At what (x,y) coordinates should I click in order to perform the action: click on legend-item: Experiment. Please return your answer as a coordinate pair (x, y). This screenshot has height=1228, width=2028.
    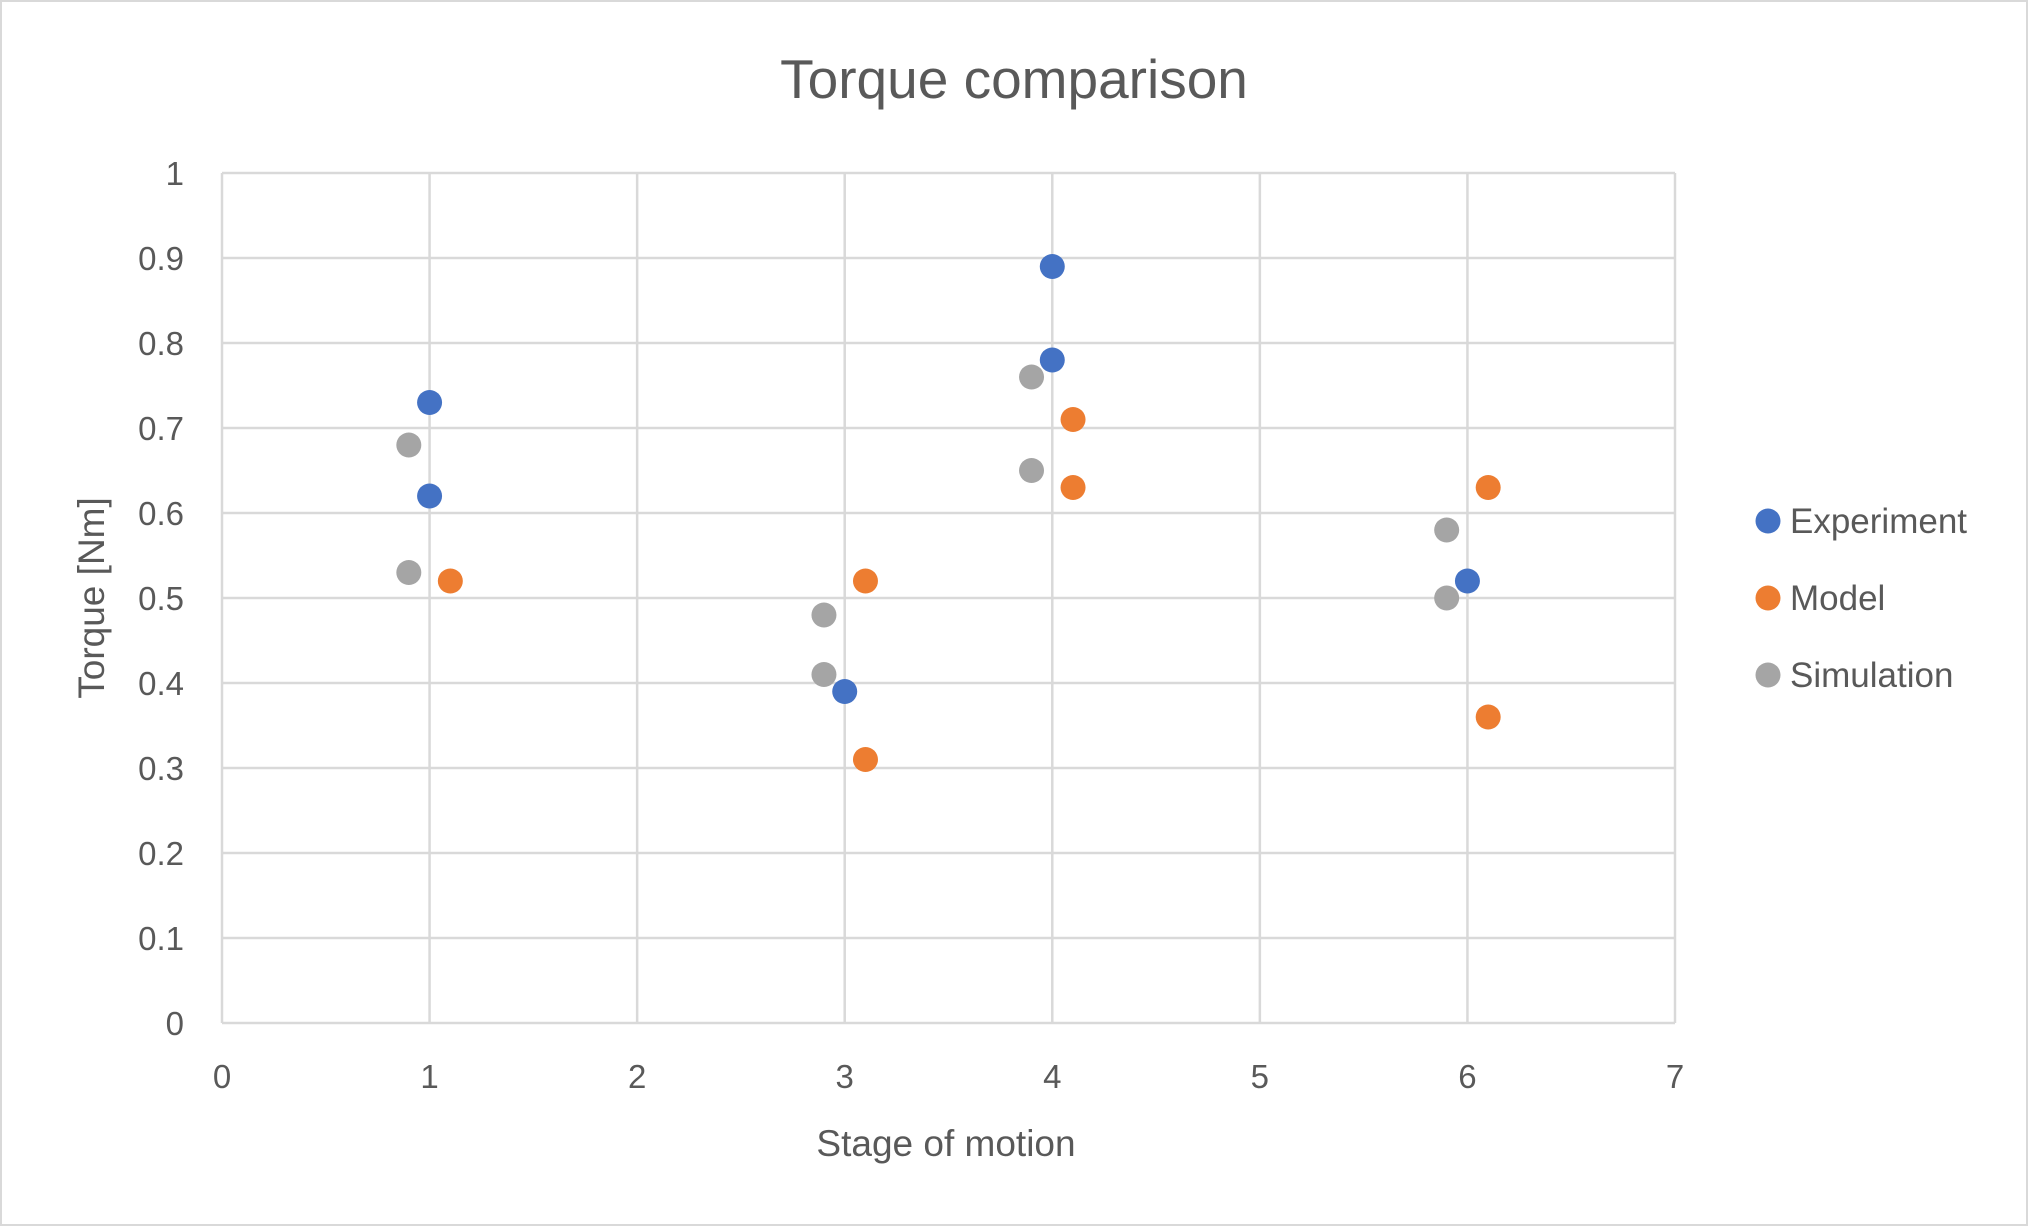
    Looking at the image, I should click on (1861, 521).